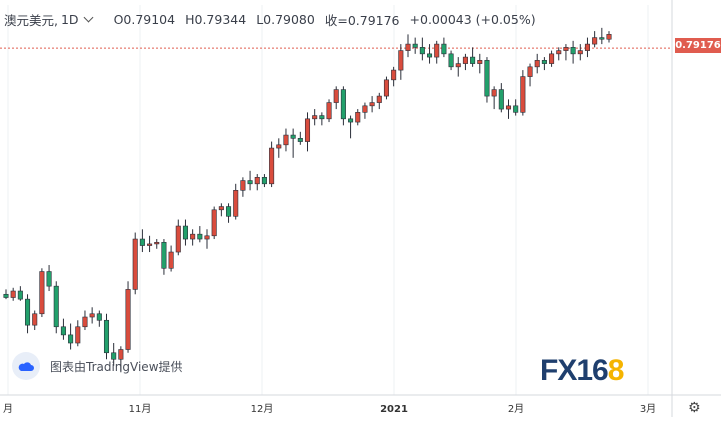 This screenshot has width=721, height=421. Describe the element at coordinates (26, 366) in the screenshot. I see `tradingview-cloud-icon` at that location.